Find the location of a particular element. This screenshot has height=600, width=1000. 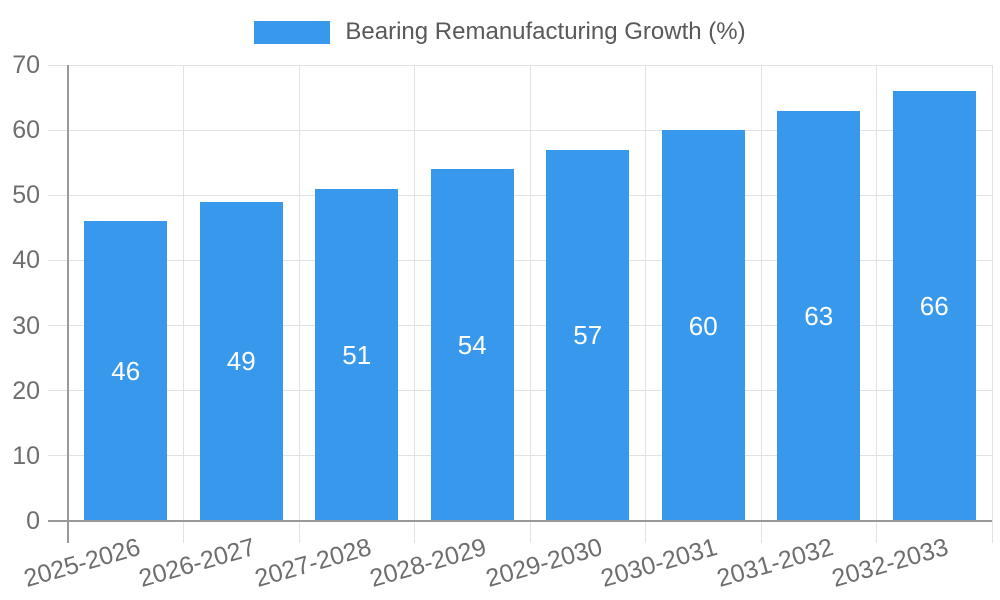

y-axis-tick-label: 70 is located at coordinates (26, 65).